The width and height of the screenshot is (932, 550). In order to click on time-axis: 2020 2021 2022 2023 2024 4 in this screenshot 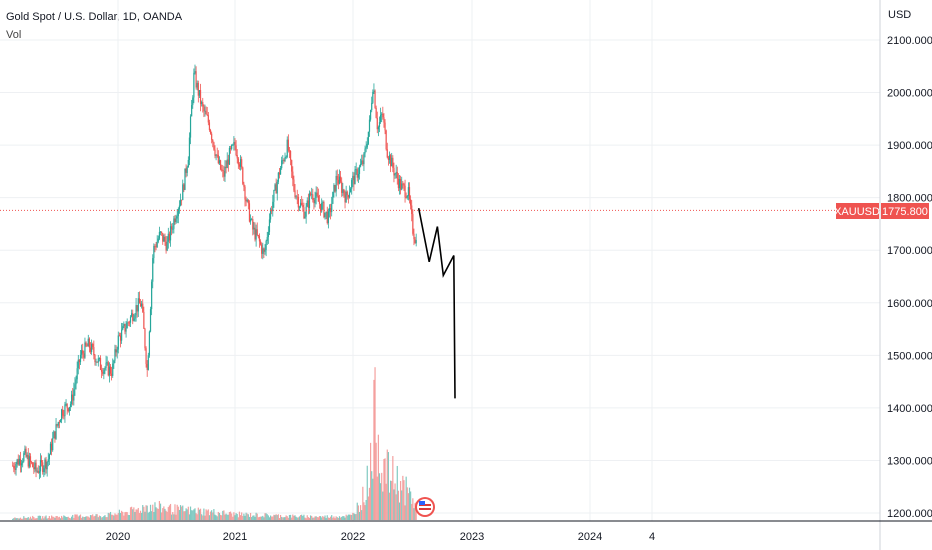, I will do `click(380, 537)`.